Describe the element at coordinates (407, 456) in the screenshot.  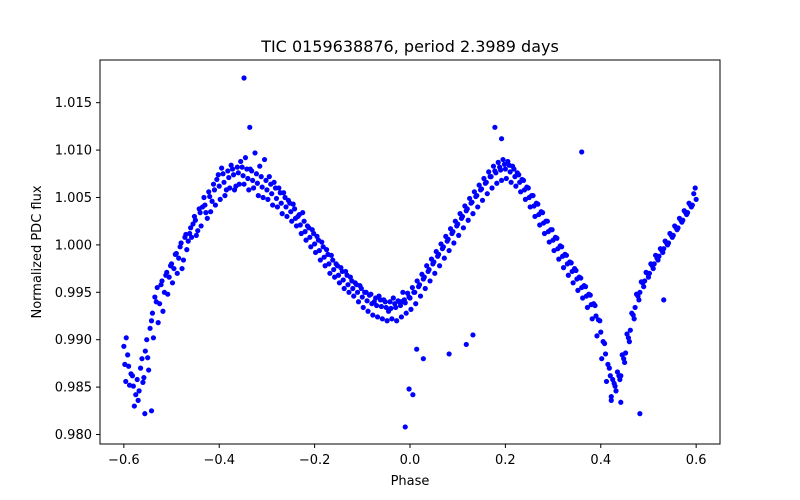
I see `x-axis: −0.6 −0.4 −0.2 0.0 0.2 0.4 0.6` at that location.